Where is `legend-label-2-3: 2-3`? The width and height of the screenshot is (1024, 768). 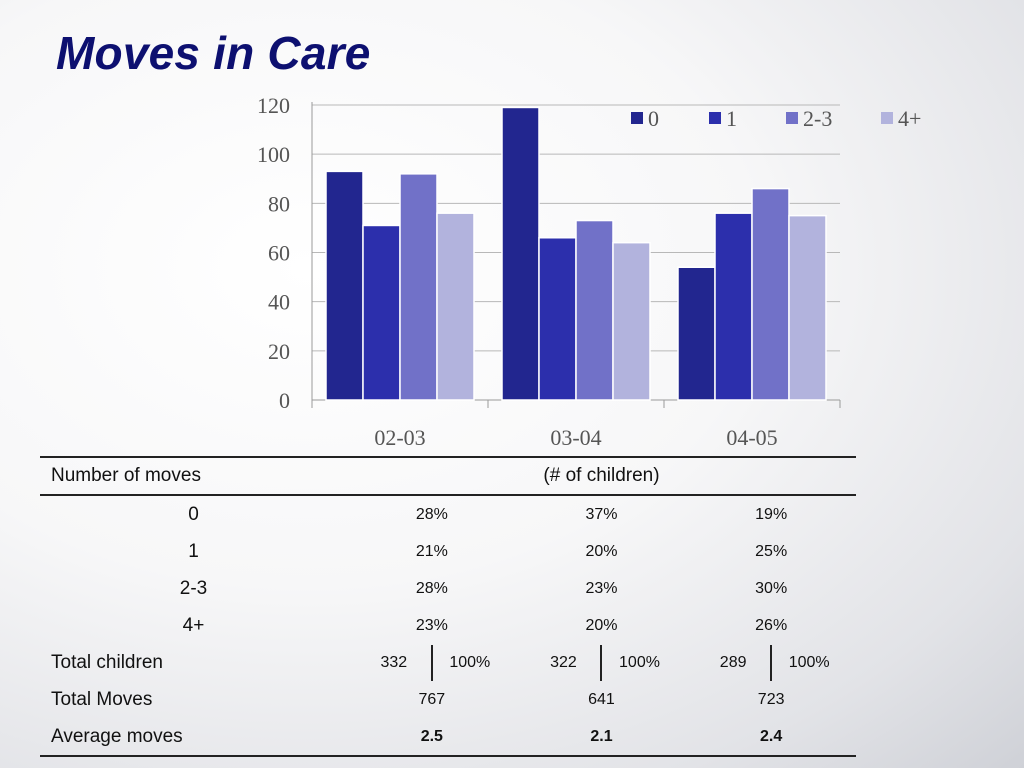
legend-label-2-3: 2-3 is located at coordinates (817, 118).